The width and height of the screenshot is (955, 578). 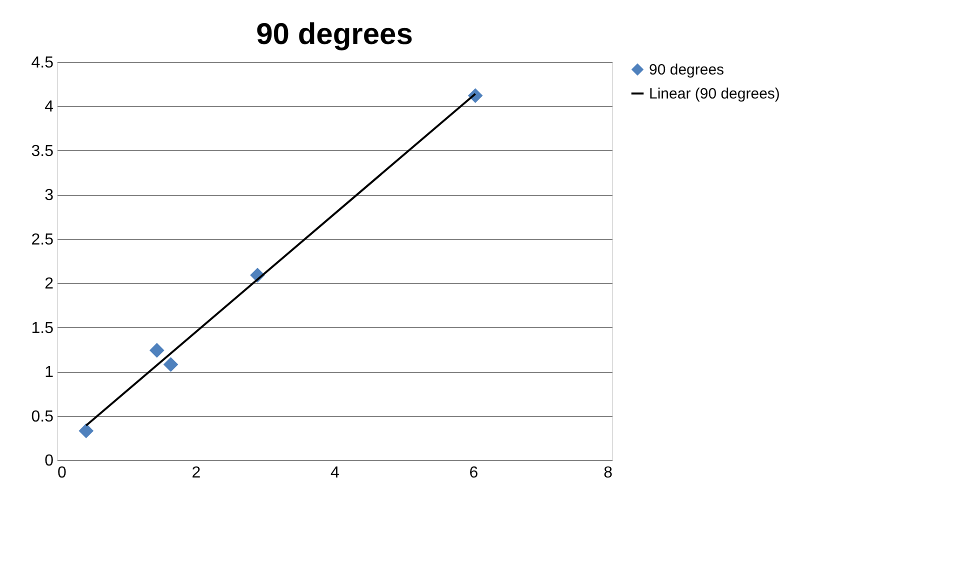 What do you see at coordinates (42, 151) in the screenshot?
I see `y-tick-label: 3.5` at bounding box center [42, 151].